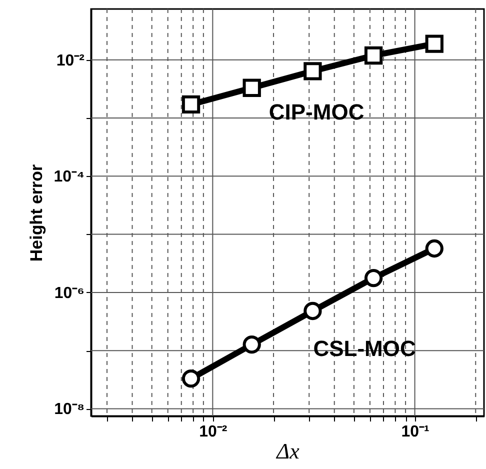 This screenshot has width=486, height=469. I want to click on y-tick-label: 10⁻², so click(70, 61).